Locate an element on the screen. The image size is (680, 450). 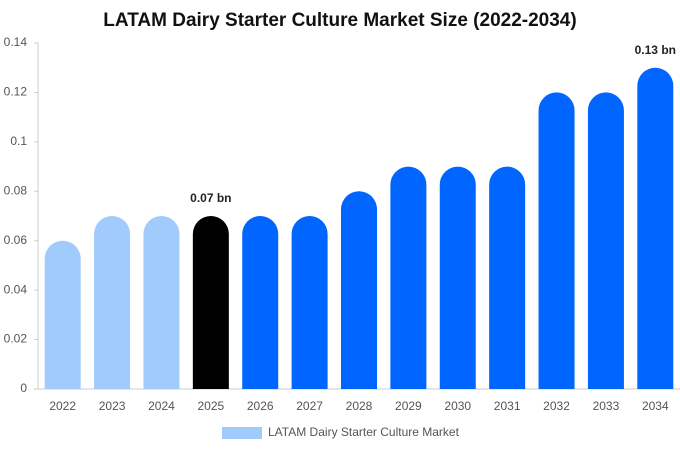
x-tick-label: 2024 is located at coordinates (161, 406).